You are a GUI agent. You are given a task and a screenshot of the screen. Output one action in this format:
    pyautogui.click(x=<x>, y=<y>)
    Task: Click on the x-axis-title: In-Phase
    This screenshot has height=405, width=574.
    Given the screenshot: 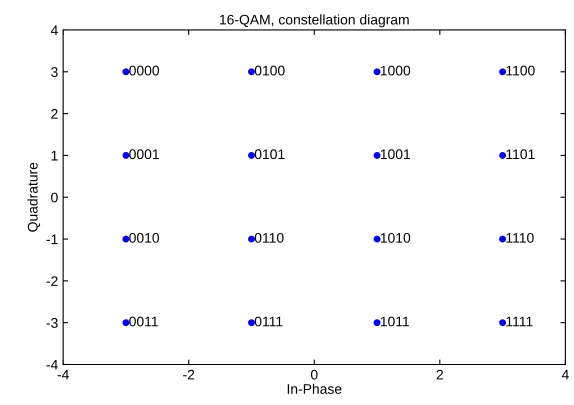 What is the action you would take?
    pyautogui.click(x=315, y=389)
    